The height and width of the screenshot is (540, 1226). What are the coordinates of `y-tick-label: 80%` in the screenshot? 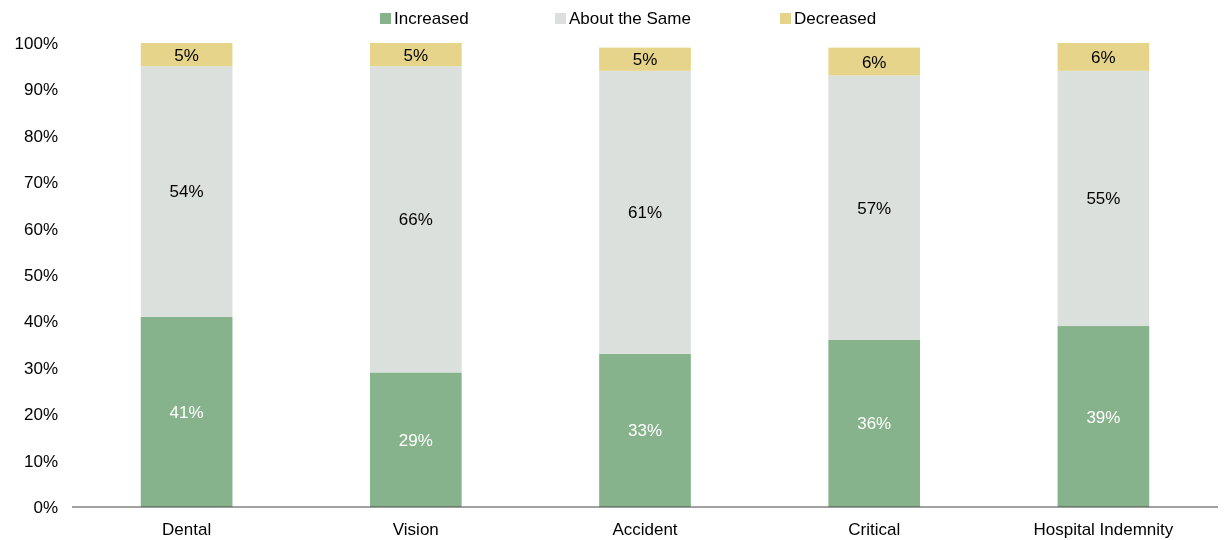 It's located at (40, 136).